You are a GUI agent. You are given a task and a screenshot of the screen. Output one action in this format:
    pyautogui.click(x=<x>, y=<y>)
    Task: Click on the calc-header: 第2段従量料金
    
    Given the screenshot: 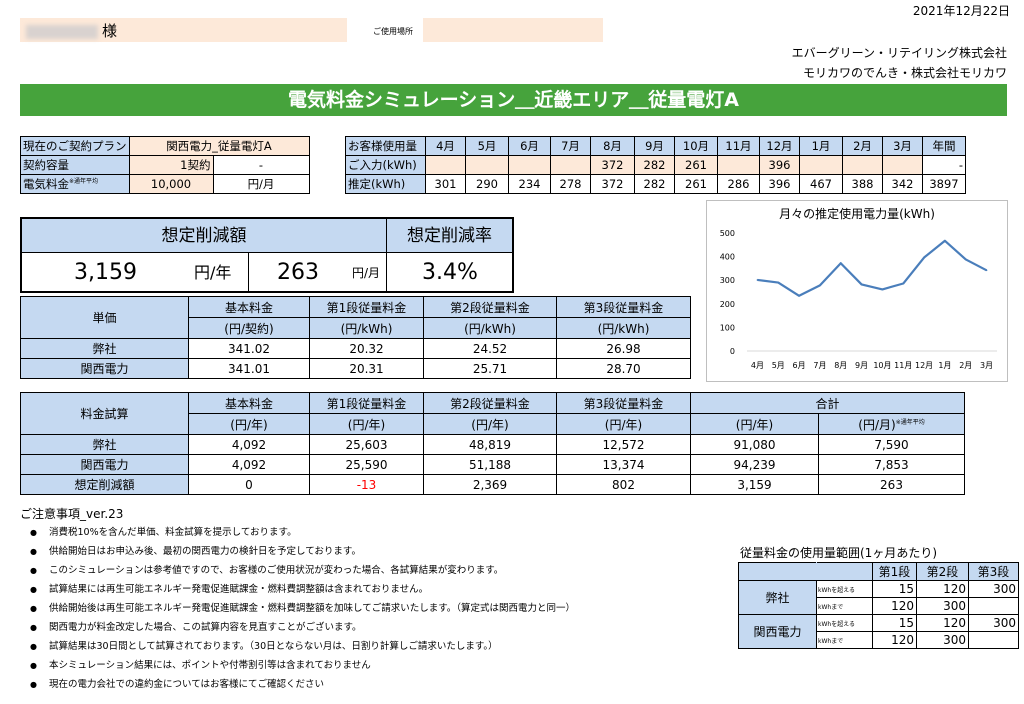 What is the action you would take?
    pyautogui.click(x=490, y=403)
    